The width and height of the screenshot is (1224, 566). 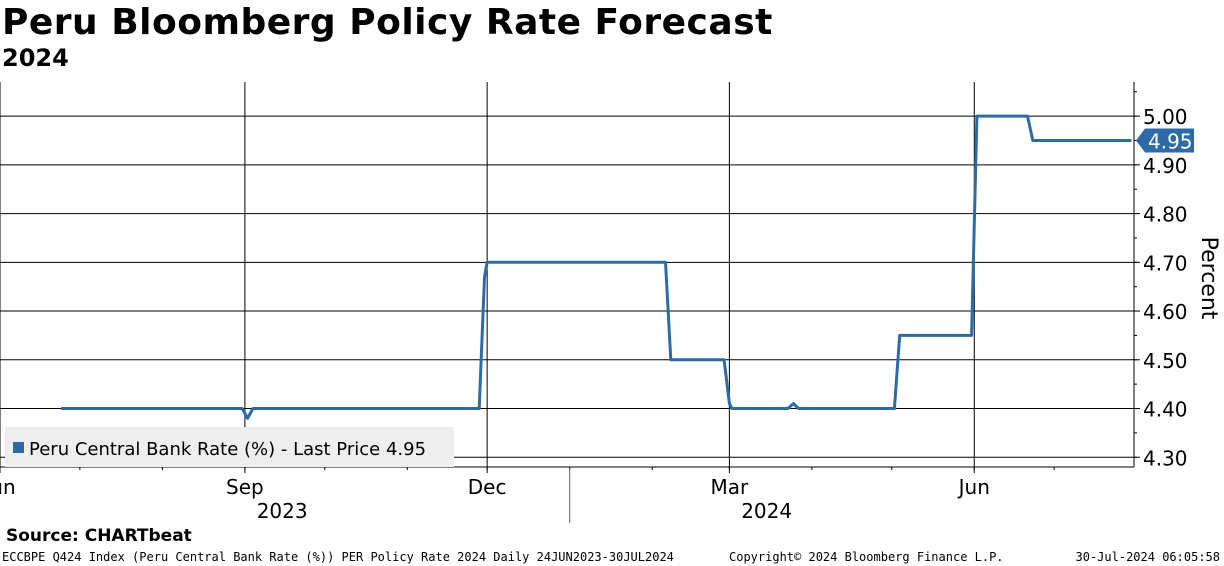 What do you see at coordinates (1165, 410) in the screenshot?
I see `y-tick-label: 4.40` at bounding box center [1165, 410].